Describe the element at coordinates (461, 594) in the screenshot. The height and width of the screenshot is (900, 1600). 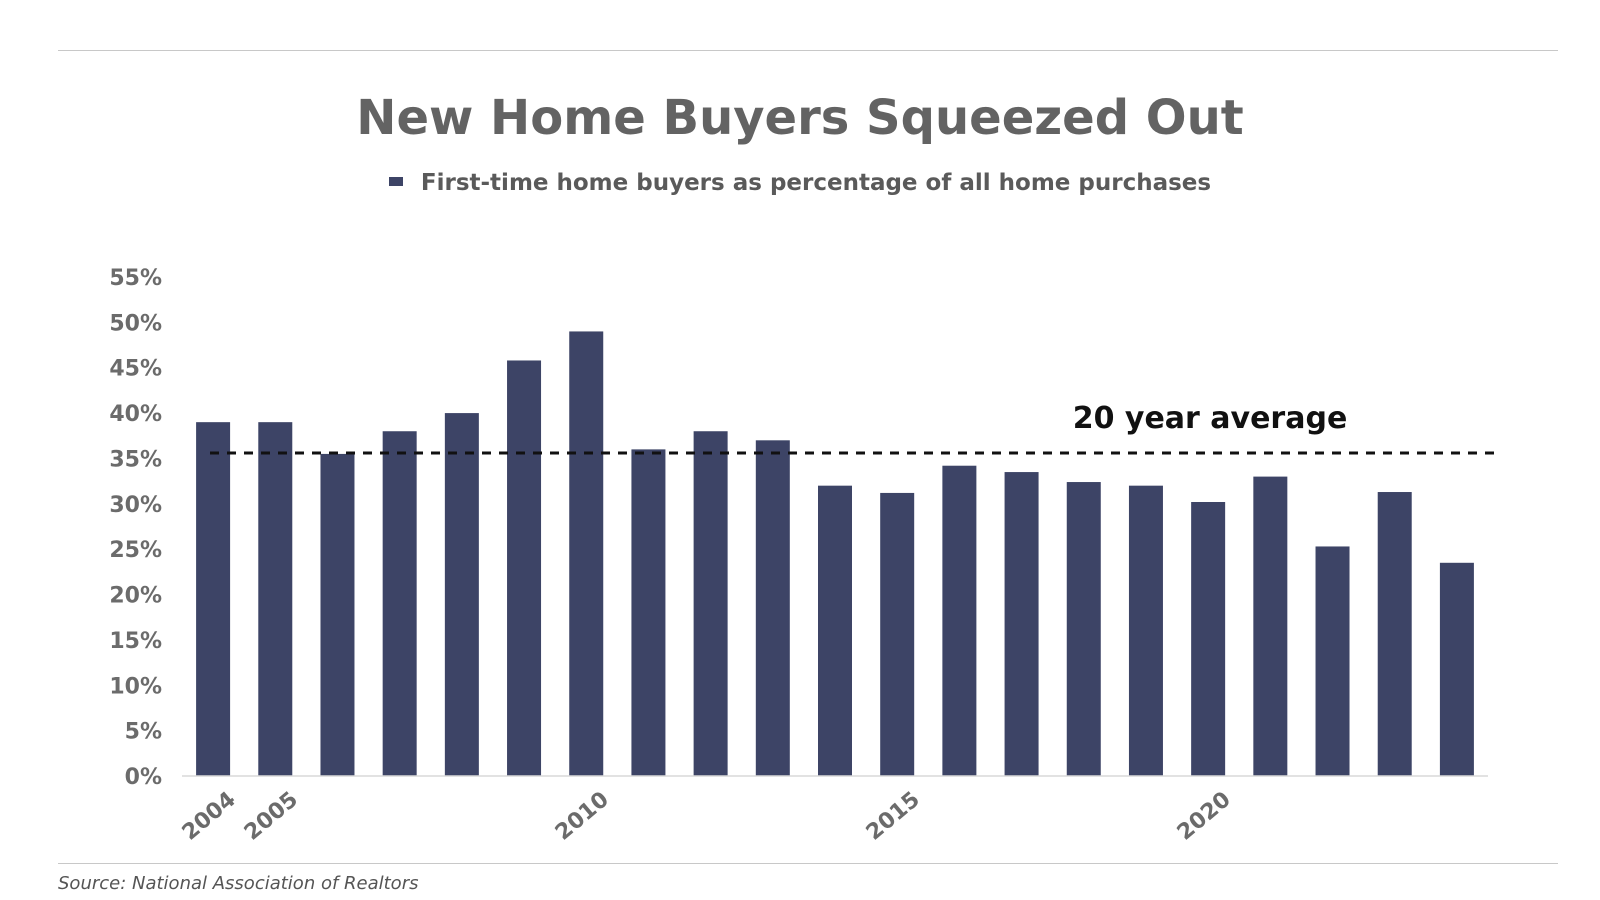
I see `bar-2008` at that location.